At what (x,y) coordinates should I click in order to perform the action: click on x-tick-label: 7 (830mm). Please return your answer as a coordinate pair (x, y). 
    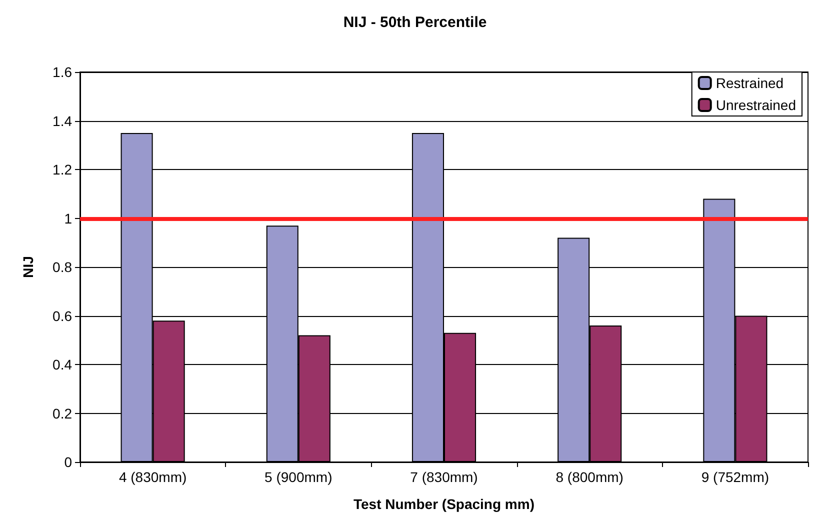
    Looking at the image, I should click on (444, 477).